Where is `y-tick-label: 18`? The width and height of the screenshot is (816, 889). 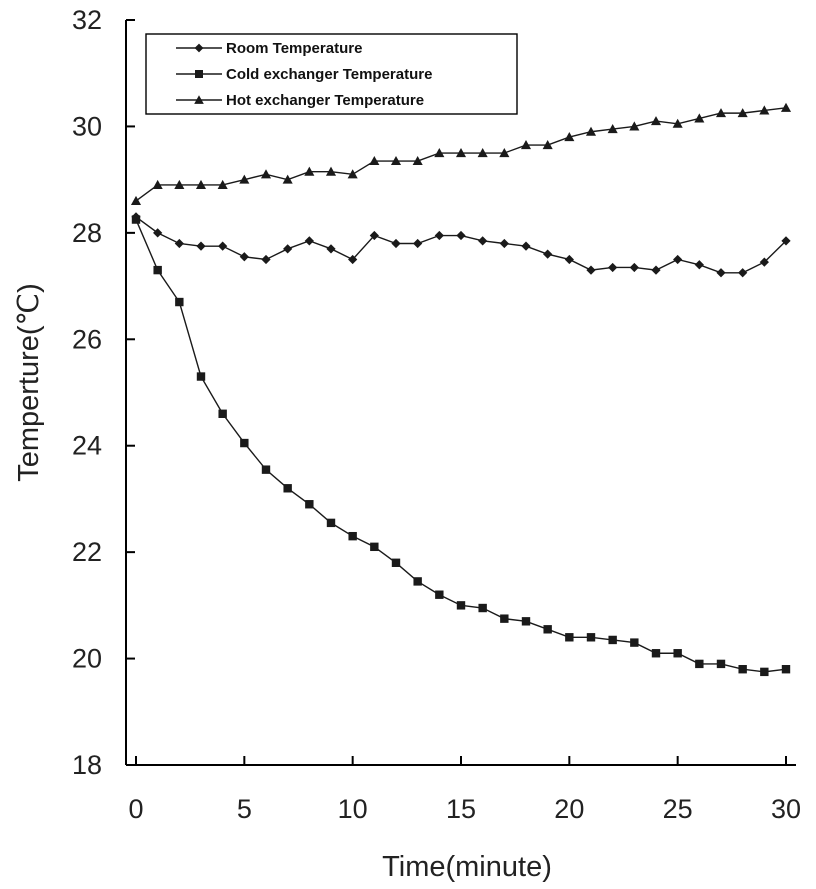 y-tick-label: 18 is located at coordinates (87, 765).